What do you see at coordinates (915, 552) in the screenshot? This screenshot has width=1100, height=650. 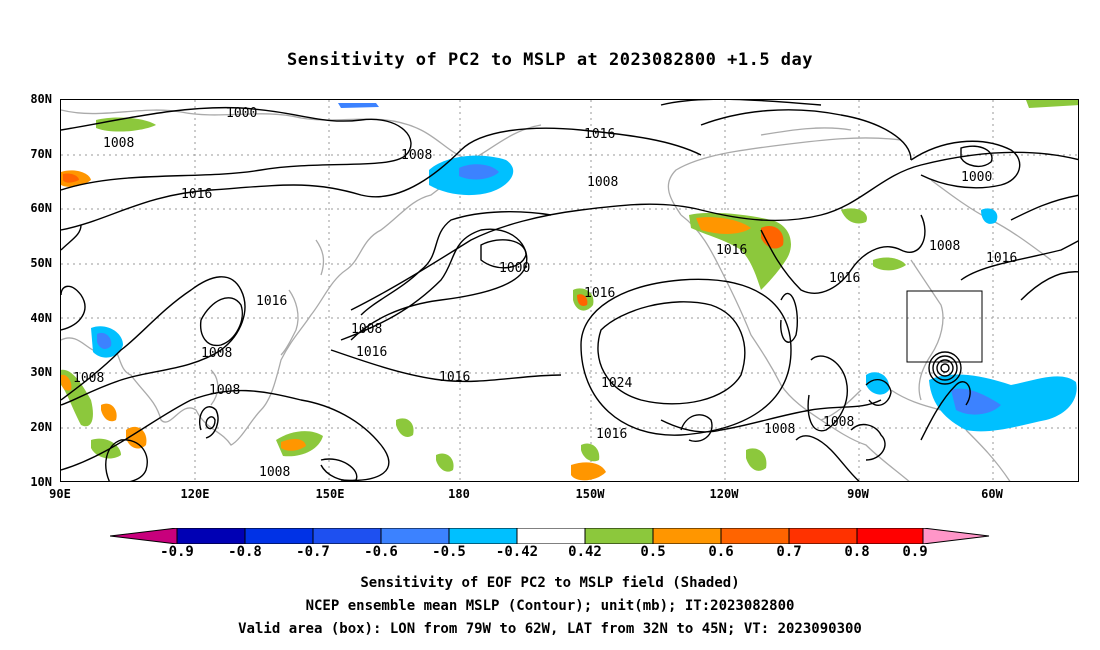 I see `colorbar-label: 0.9` at bounding box center [915, 552].